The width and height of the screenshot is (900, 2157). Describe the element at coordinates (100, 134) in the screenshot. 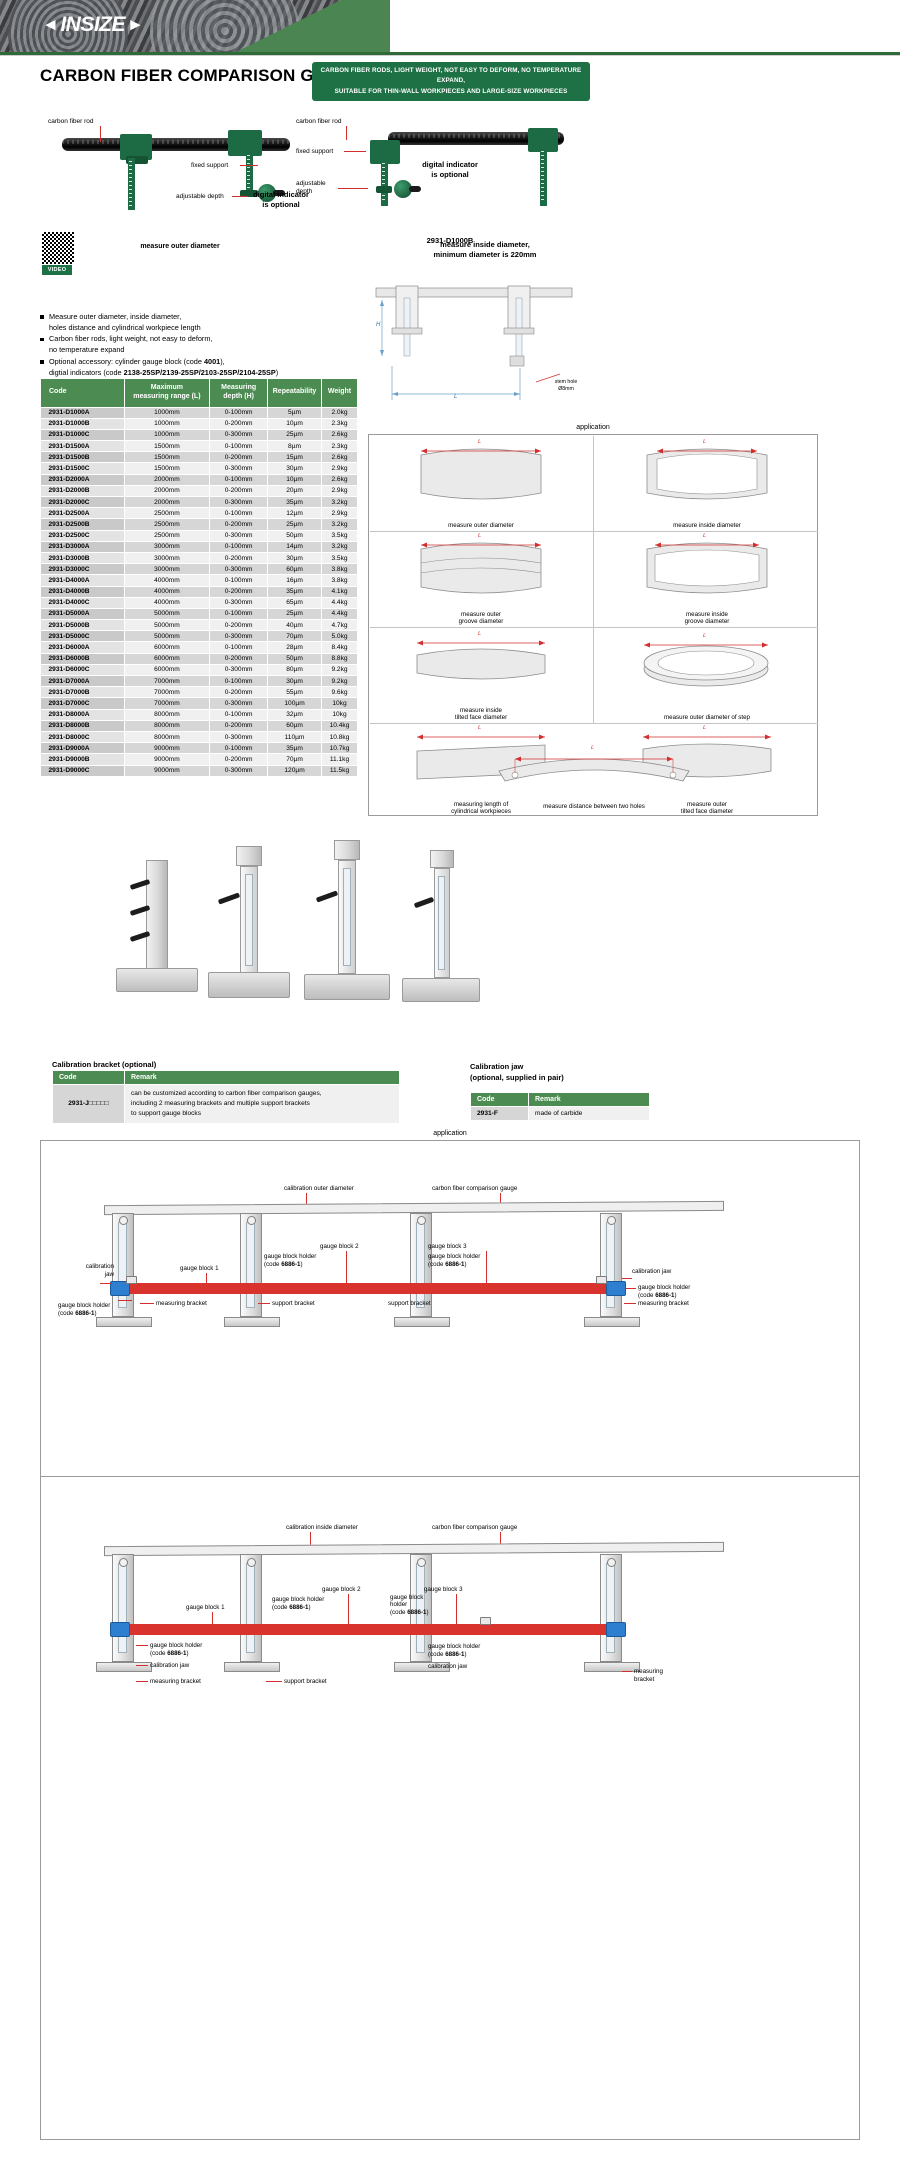

I see `leader-rod-left` at that location.